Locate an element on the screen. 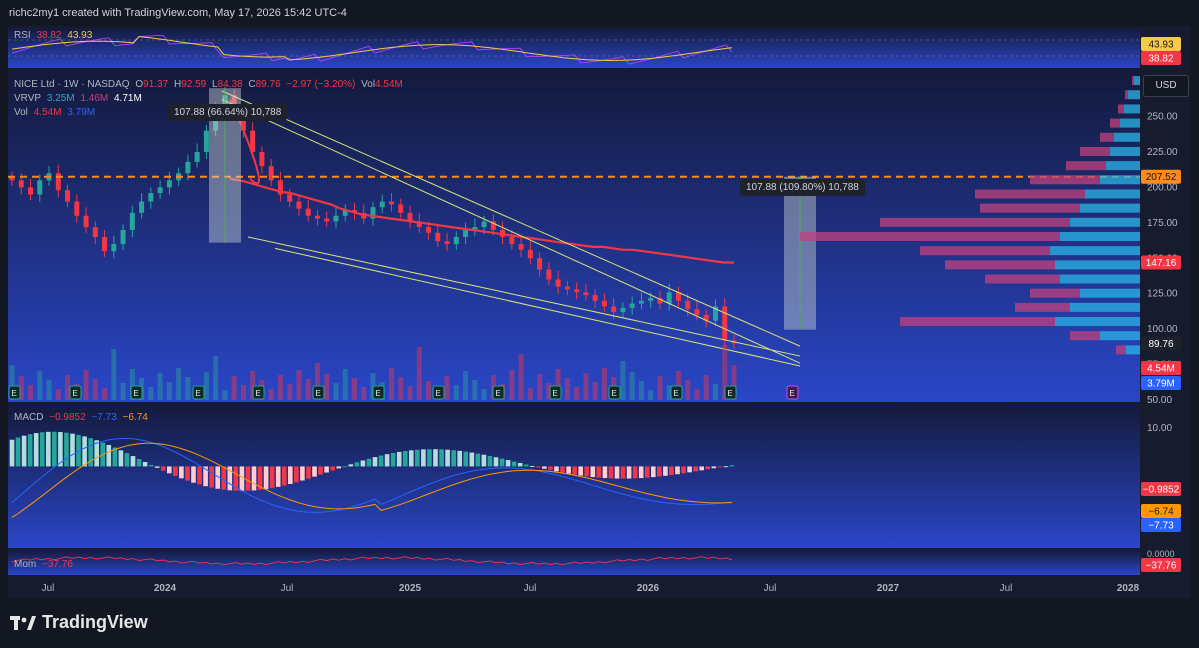 This screenshot has height=648, width=1199. price-tick-label: 250.00 is located at coordinates (1162, 117).